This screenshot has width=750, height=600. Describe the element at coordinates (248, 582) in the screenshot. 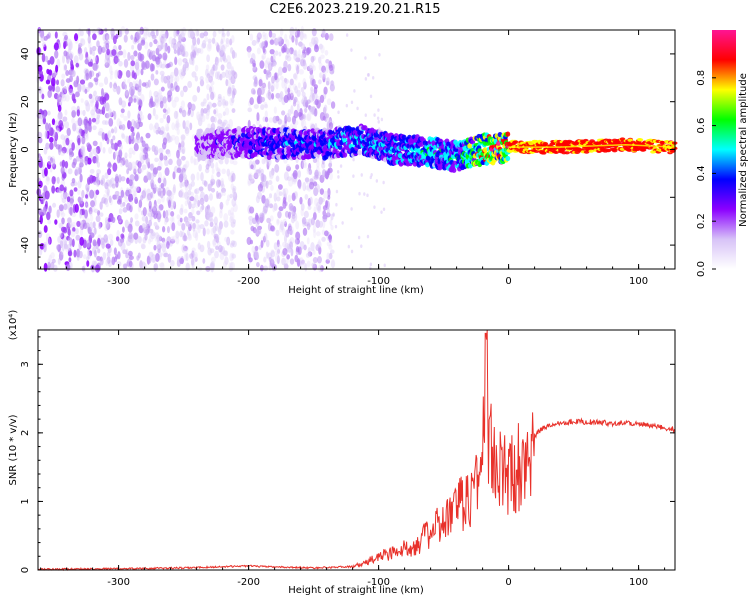

I see `x-tick-label: -200` at that location.